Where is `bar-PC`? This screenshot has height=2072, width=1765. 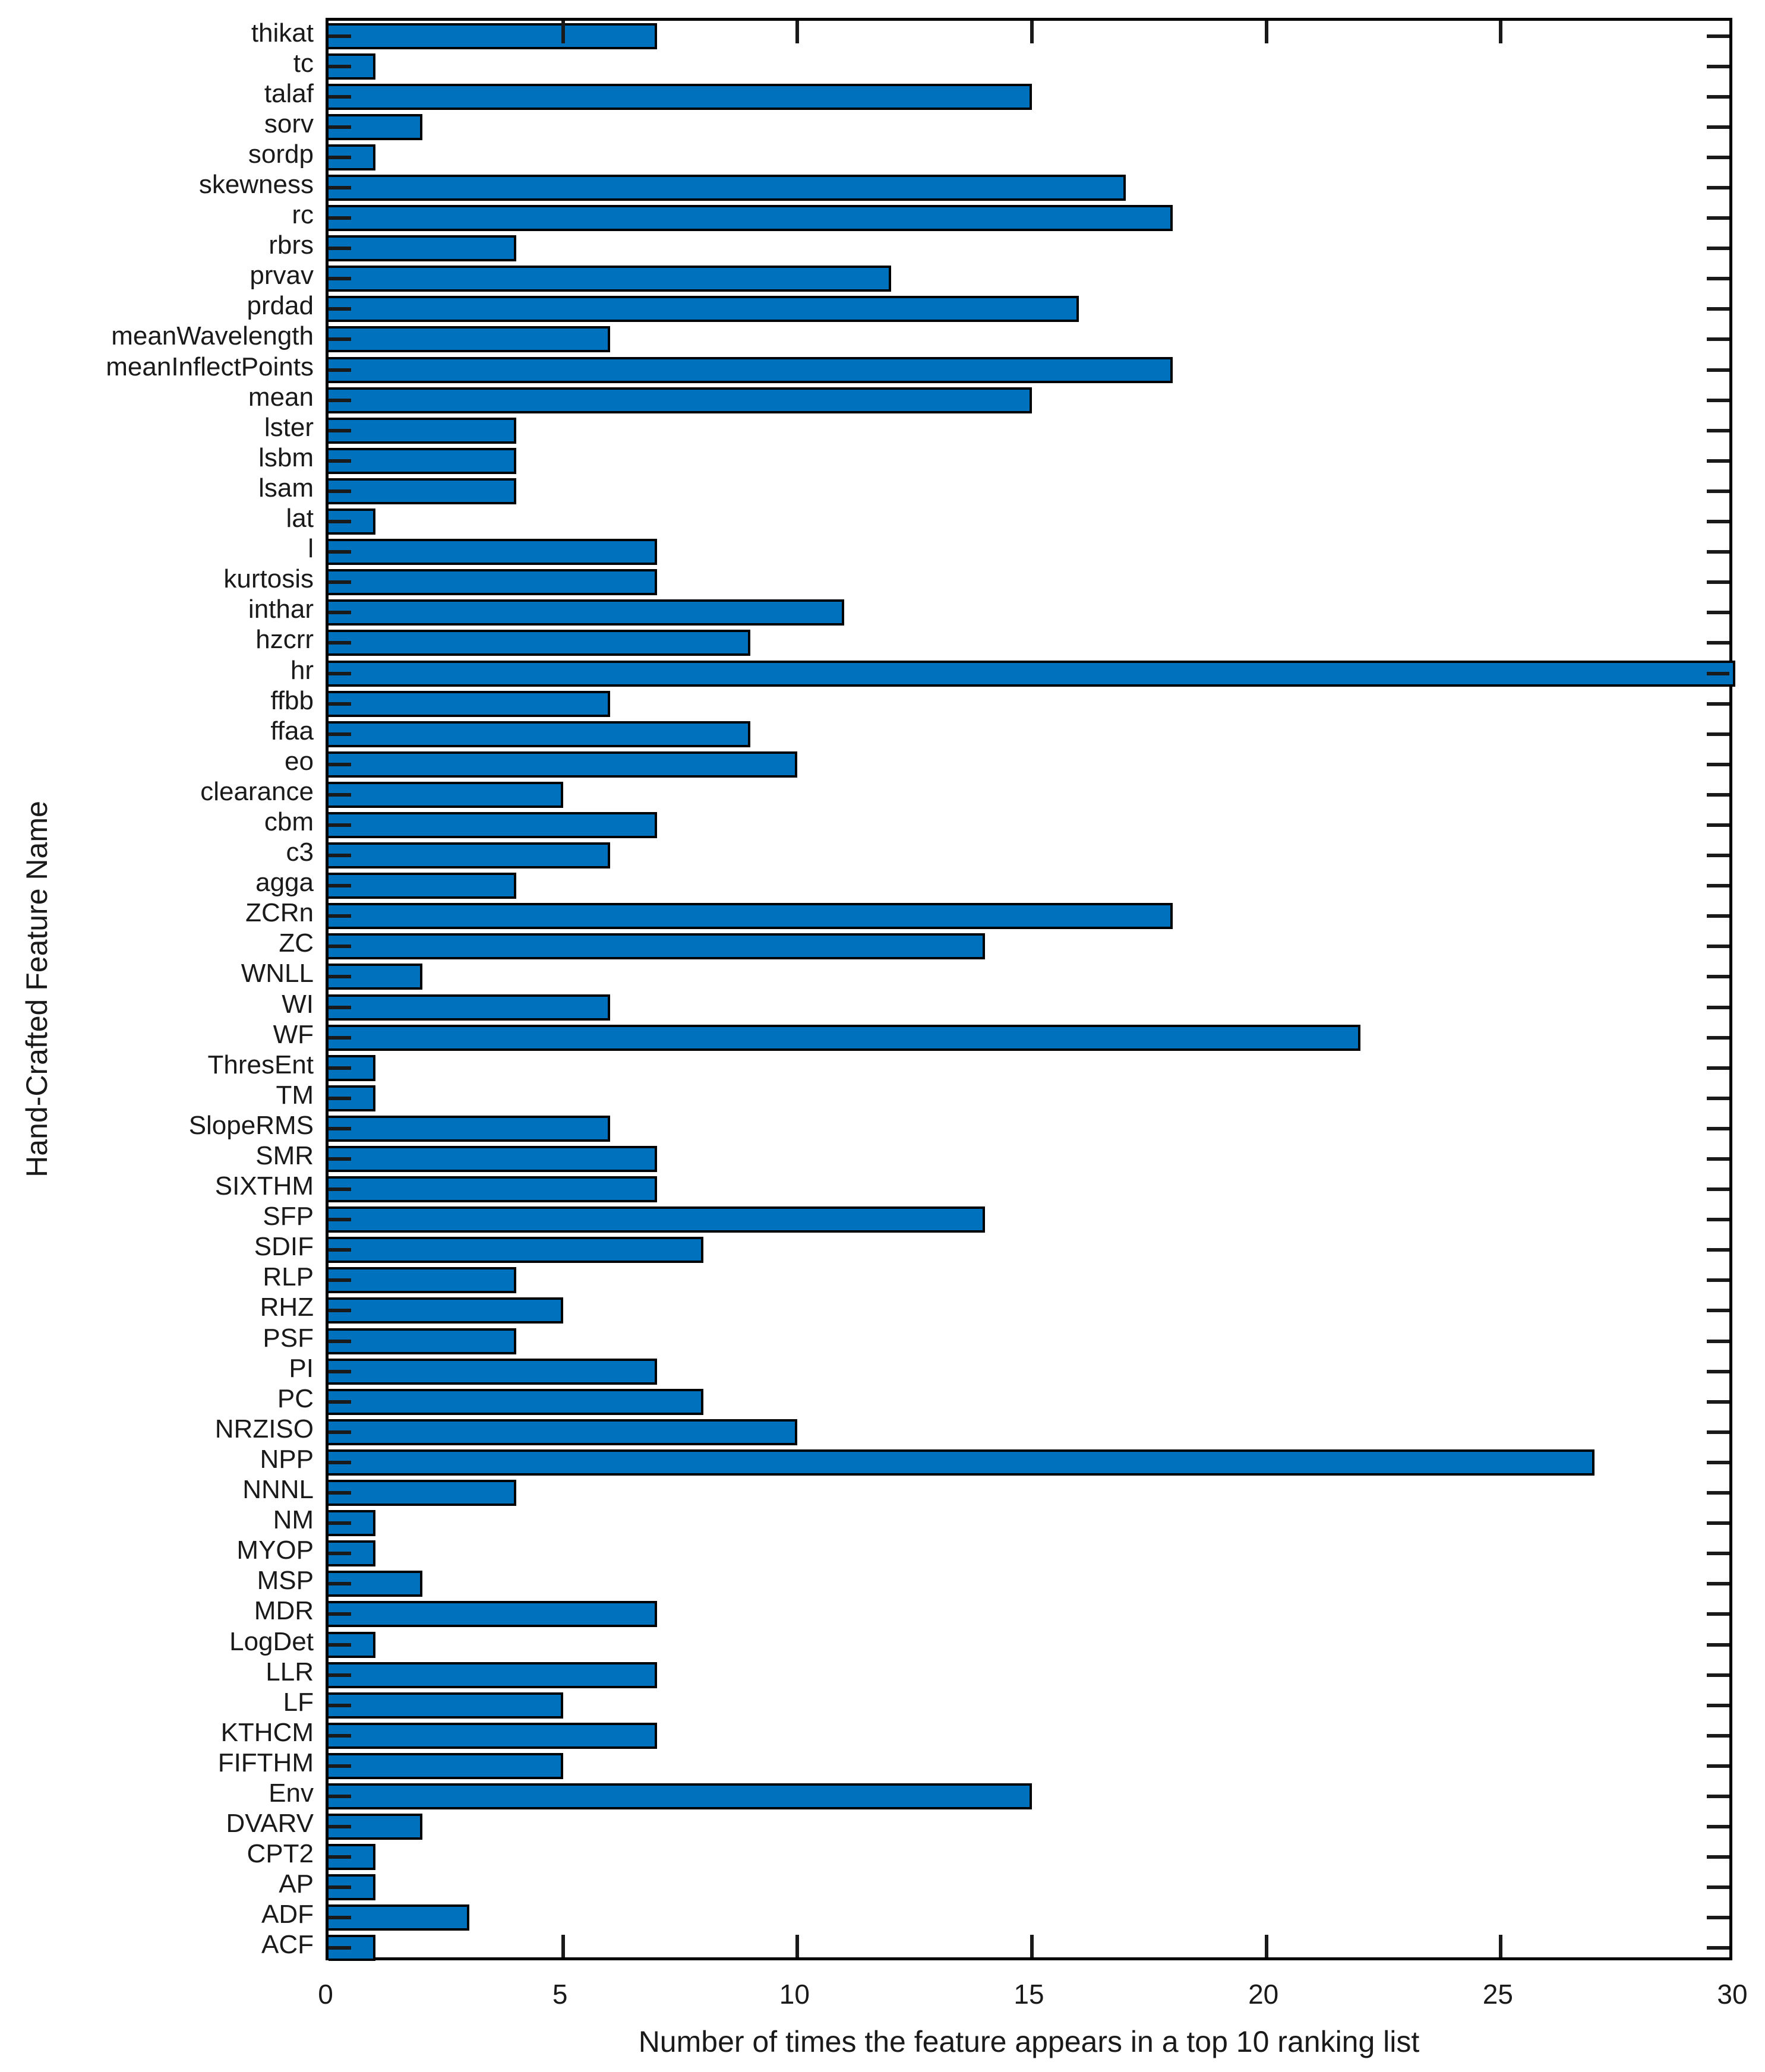
bar-PC is located at coordinates (516, 1401).